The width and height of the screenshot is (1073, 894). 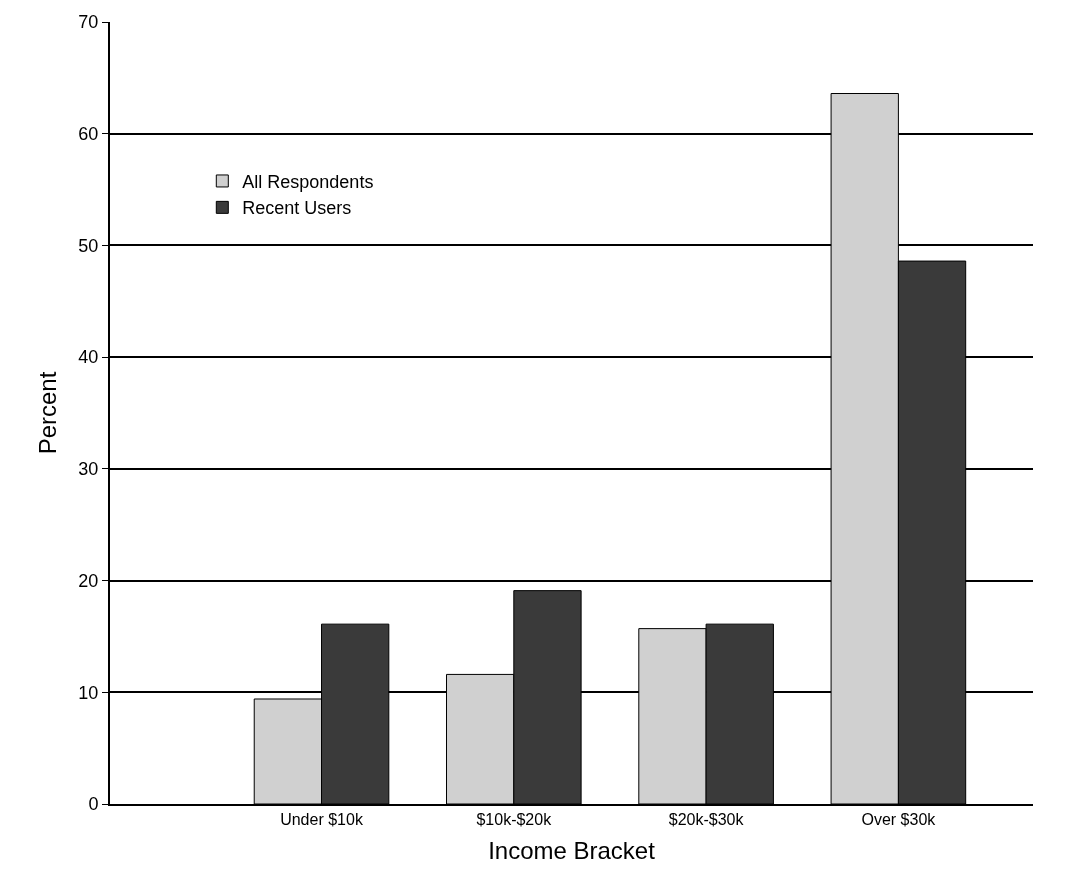 I want to click on x-tick-label: $20k-$30k, so click(x=706, y=820).